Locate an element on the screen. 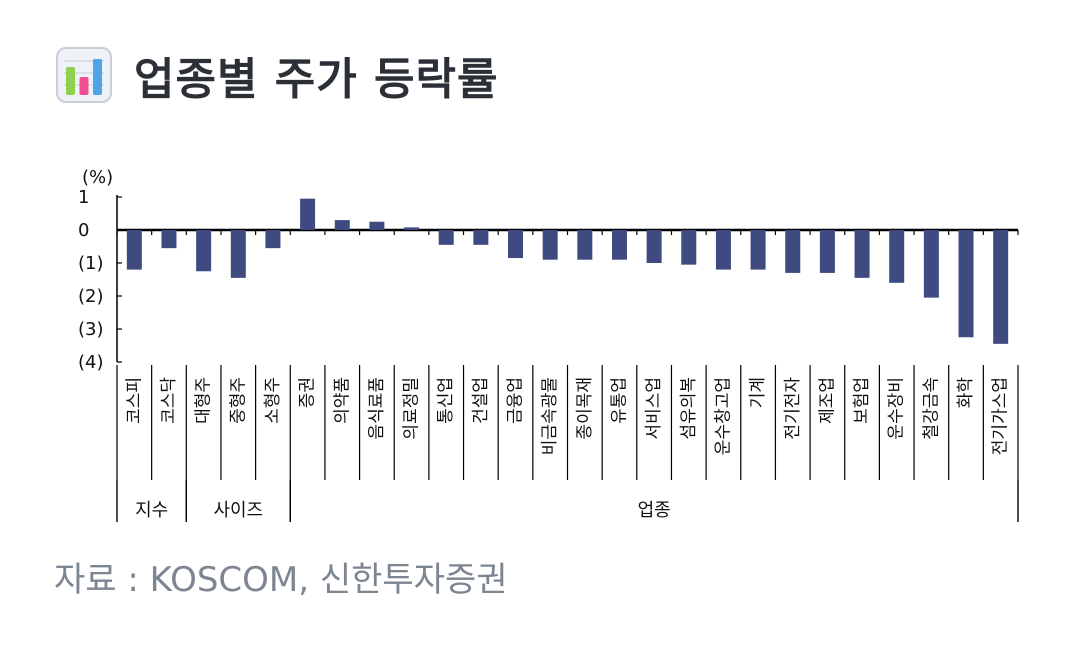 The height and width of the screenshot is (655, 1080). category-label: 금융업 is located at coordinates (516, 400).